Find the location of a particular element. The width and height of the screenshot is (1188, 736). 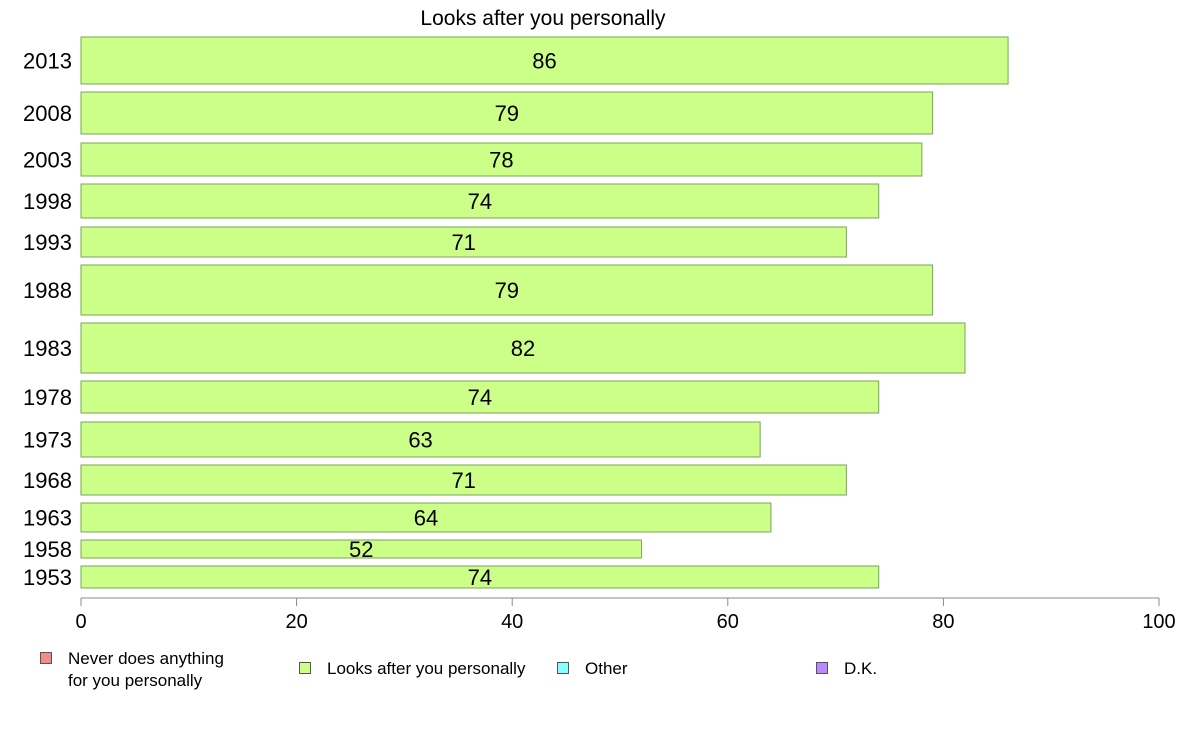

data-label-1973: 63 is located at coordinates (420, 440).